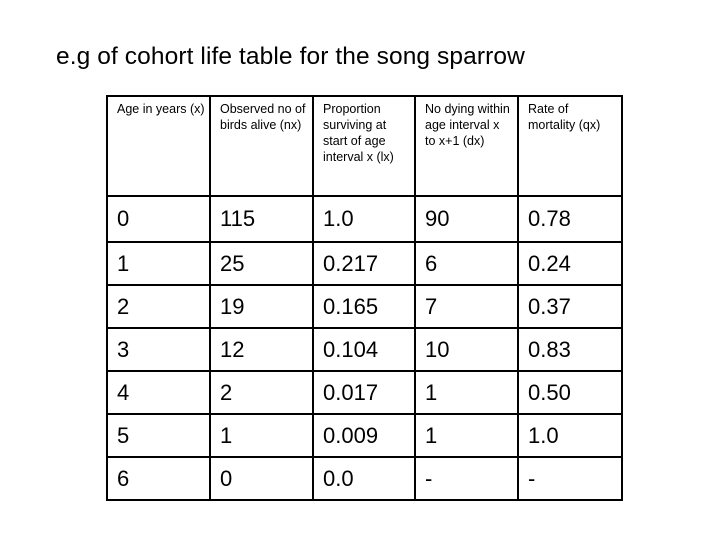  Describe the element at coordinates (570, 263) in the screenshot. I see `cell-mortality-rate: 0.24` at that location.